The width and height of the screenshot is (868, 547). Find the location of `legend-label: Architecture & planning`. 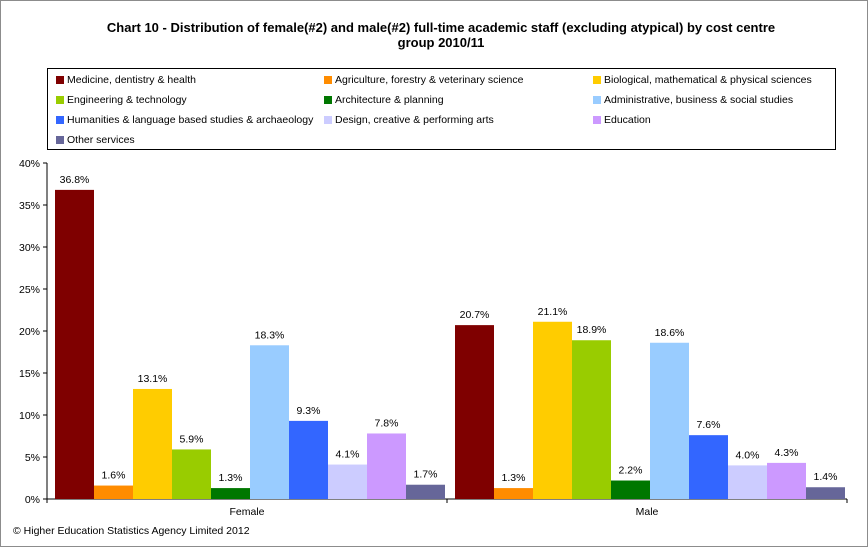

legend-label: Architecture & planning is located at coordinates (389, 100).